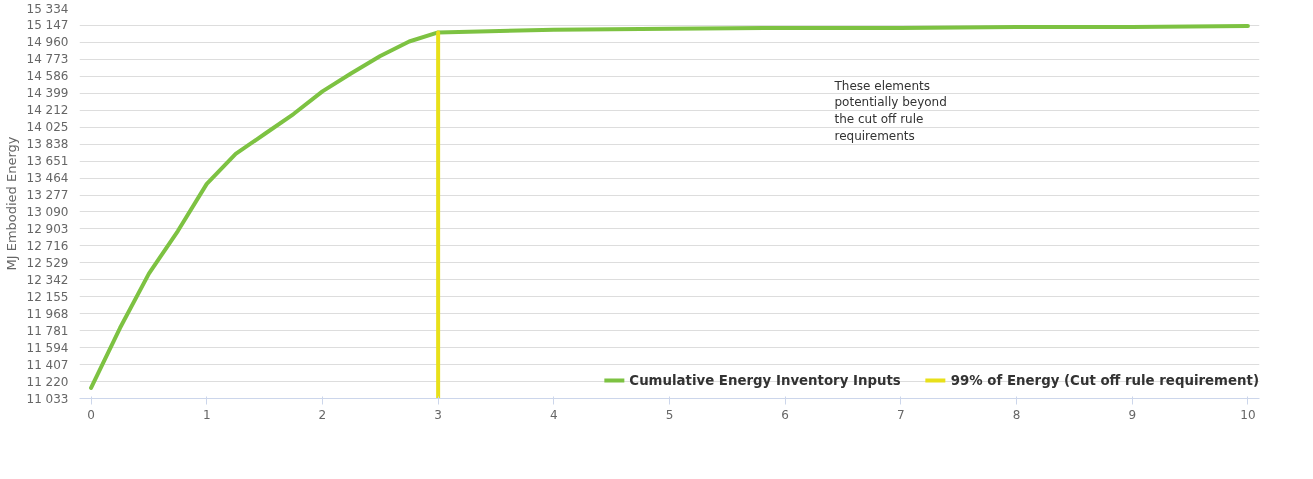 This screenshot has width=1313, height=479. I want to click on y-tick-label: 13 651, so click(47, 161).